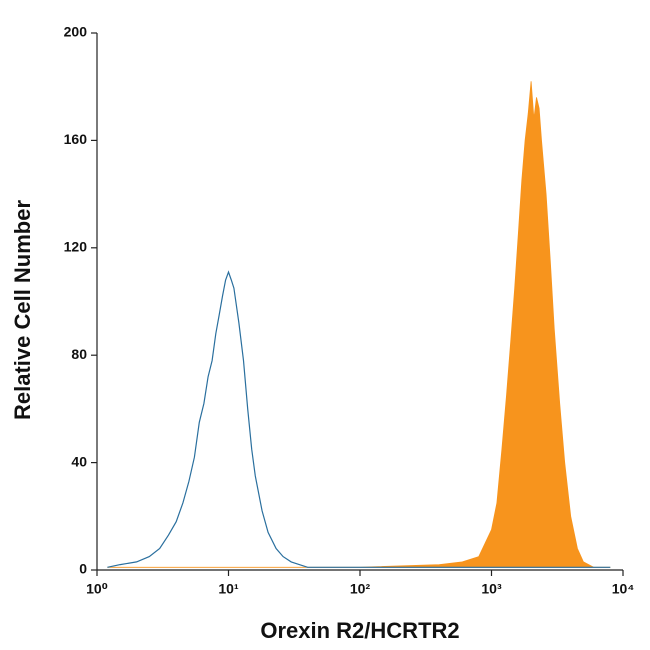 This screenshot has width=650, height=650. What do you see at coordinates (76, 247) in the screenshot?
I see `y-tick-label: 120` at bounding box center [76, 247].